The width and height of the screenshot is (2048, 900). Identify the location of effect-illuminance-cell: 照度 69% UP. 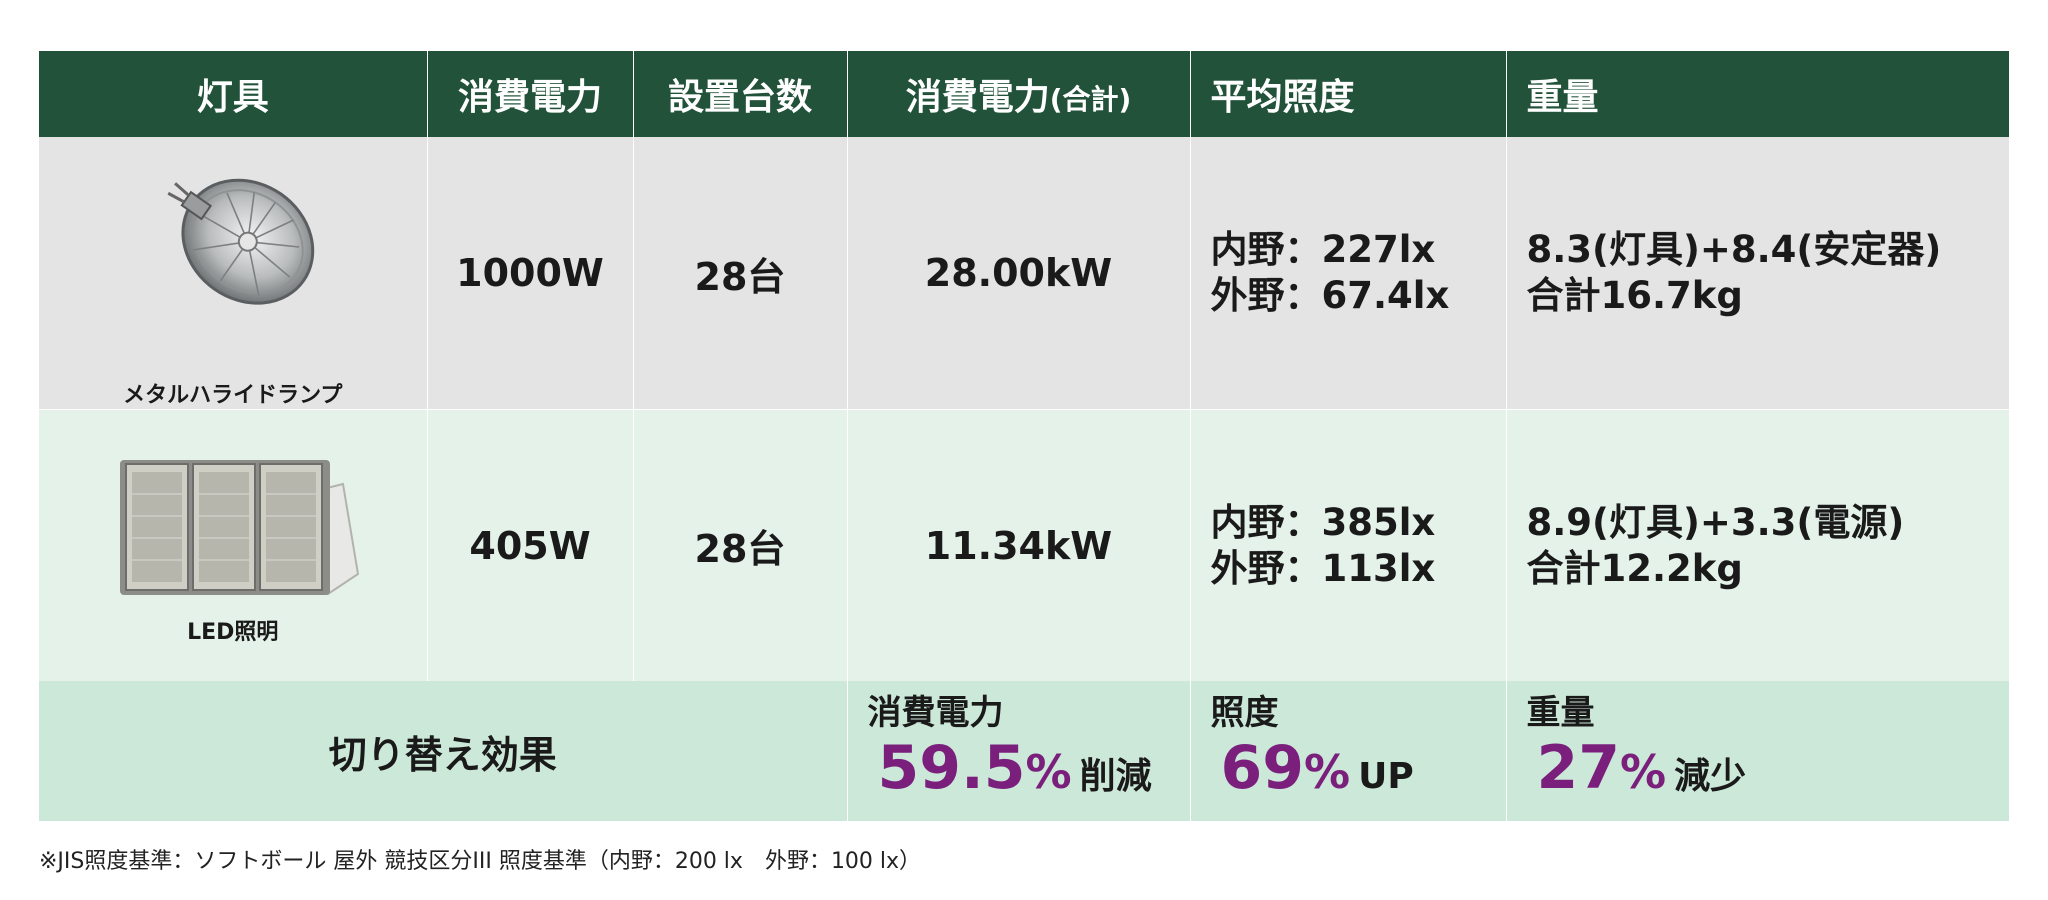
(1348, 751).